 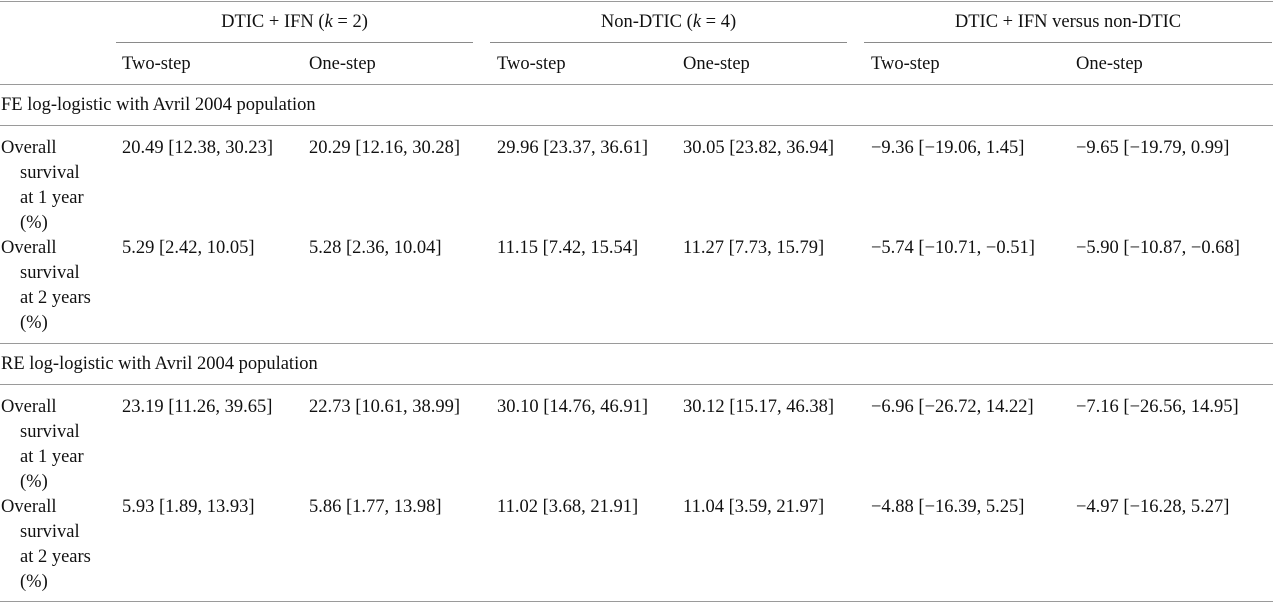 I want to click on table-cell: 30.05 [23.82, 36.94], so click(x=759, y=148).